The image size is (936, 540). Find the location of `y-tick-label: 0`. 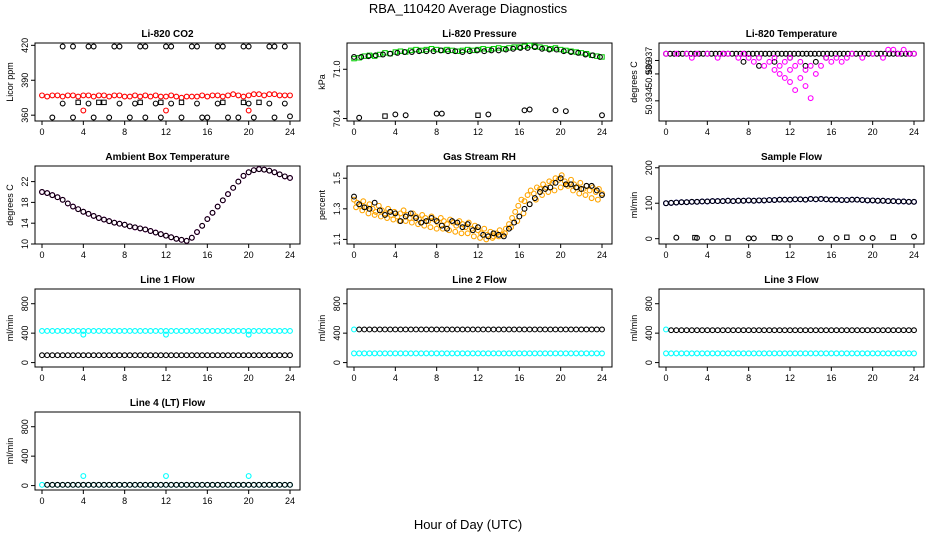

y-tick-label: 0 is located at coordinates (649, 238).